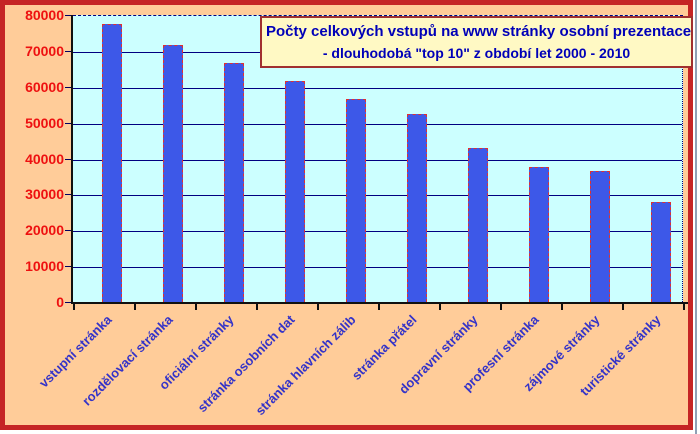 Image resolution: width=700 pixels, height=434 pixels. What do you see at coordinates (379, 303) in the screenshot?
I see `x-axis-line` at bounding box center [379, 303].